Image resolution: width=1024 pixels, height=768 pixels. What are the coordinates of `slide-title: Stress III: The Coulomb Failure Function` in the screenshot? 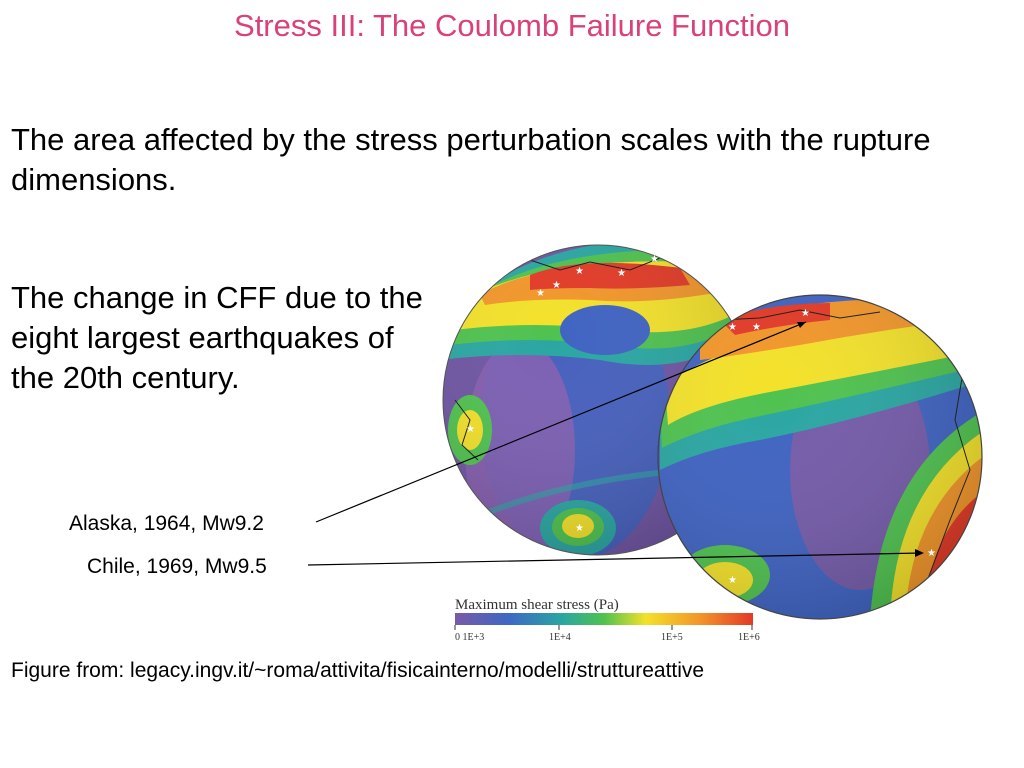 It's located at (512, 25).